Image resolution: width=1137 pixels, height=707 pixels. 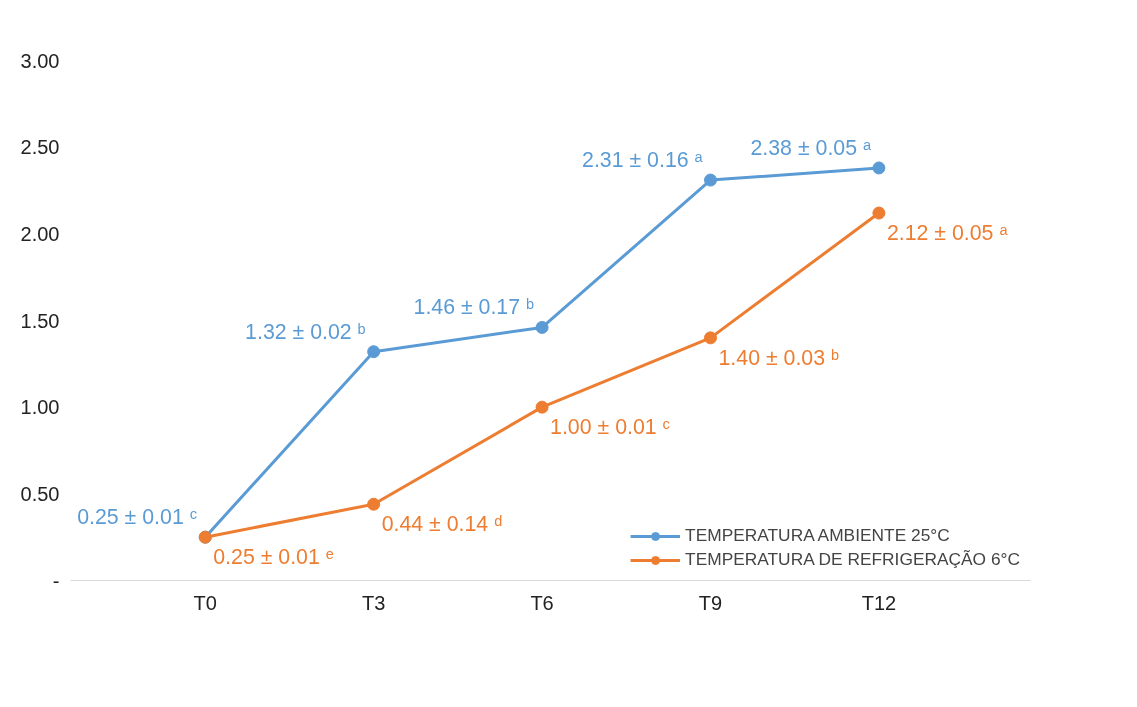 What do you see at coordinates (610, 427) in the screenshot?
I see `data-label: 1.00 ± 0.01 ᶜ` at bounding box center [610, 427].